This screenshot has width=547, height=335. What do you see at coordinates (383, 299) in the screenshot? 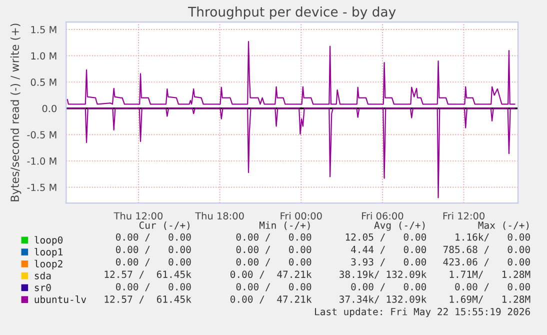
I see `text: 37.34k/ 132.09k` at bounding box center [383, 299].